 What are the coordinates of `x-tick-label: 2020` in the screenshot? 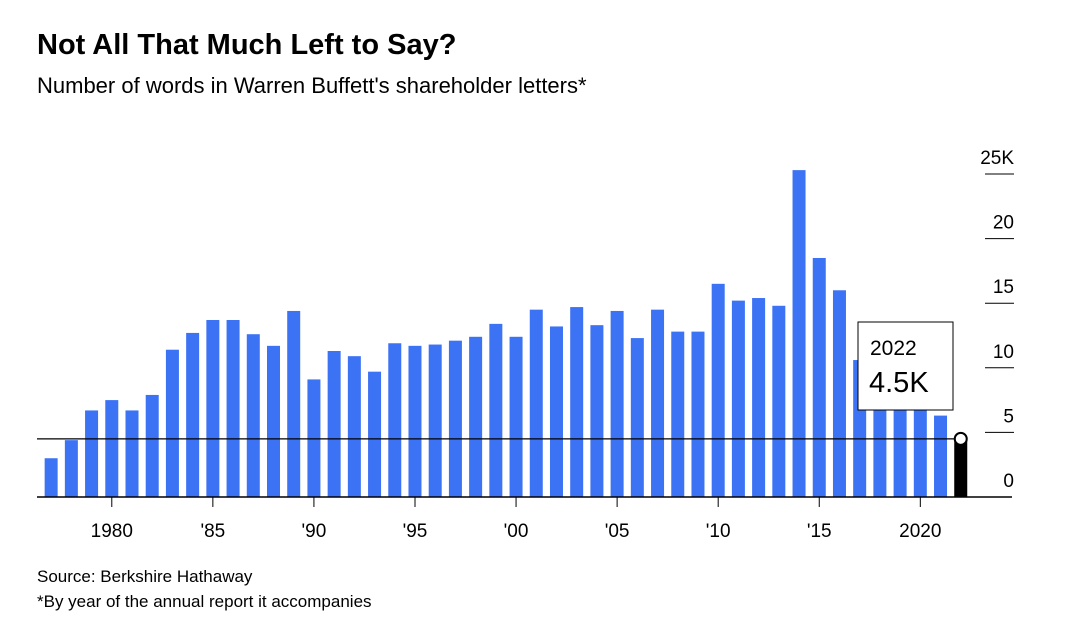 It's located at (920, 531).